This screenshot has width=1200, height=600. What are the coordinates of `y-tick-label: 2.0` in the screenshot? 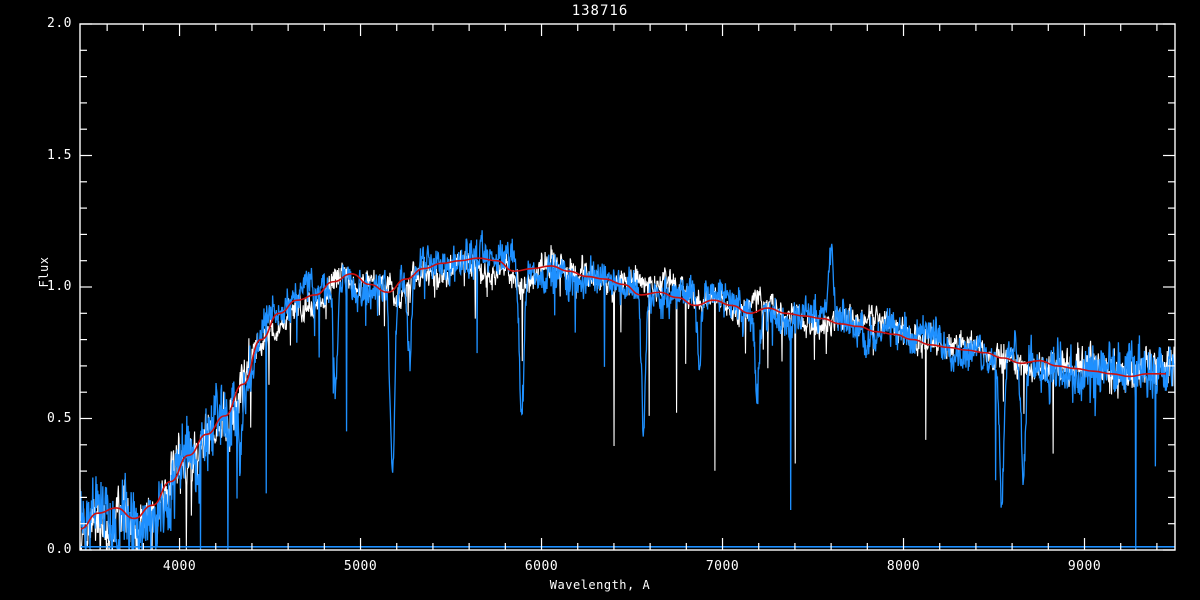 It's located at (59, 23).